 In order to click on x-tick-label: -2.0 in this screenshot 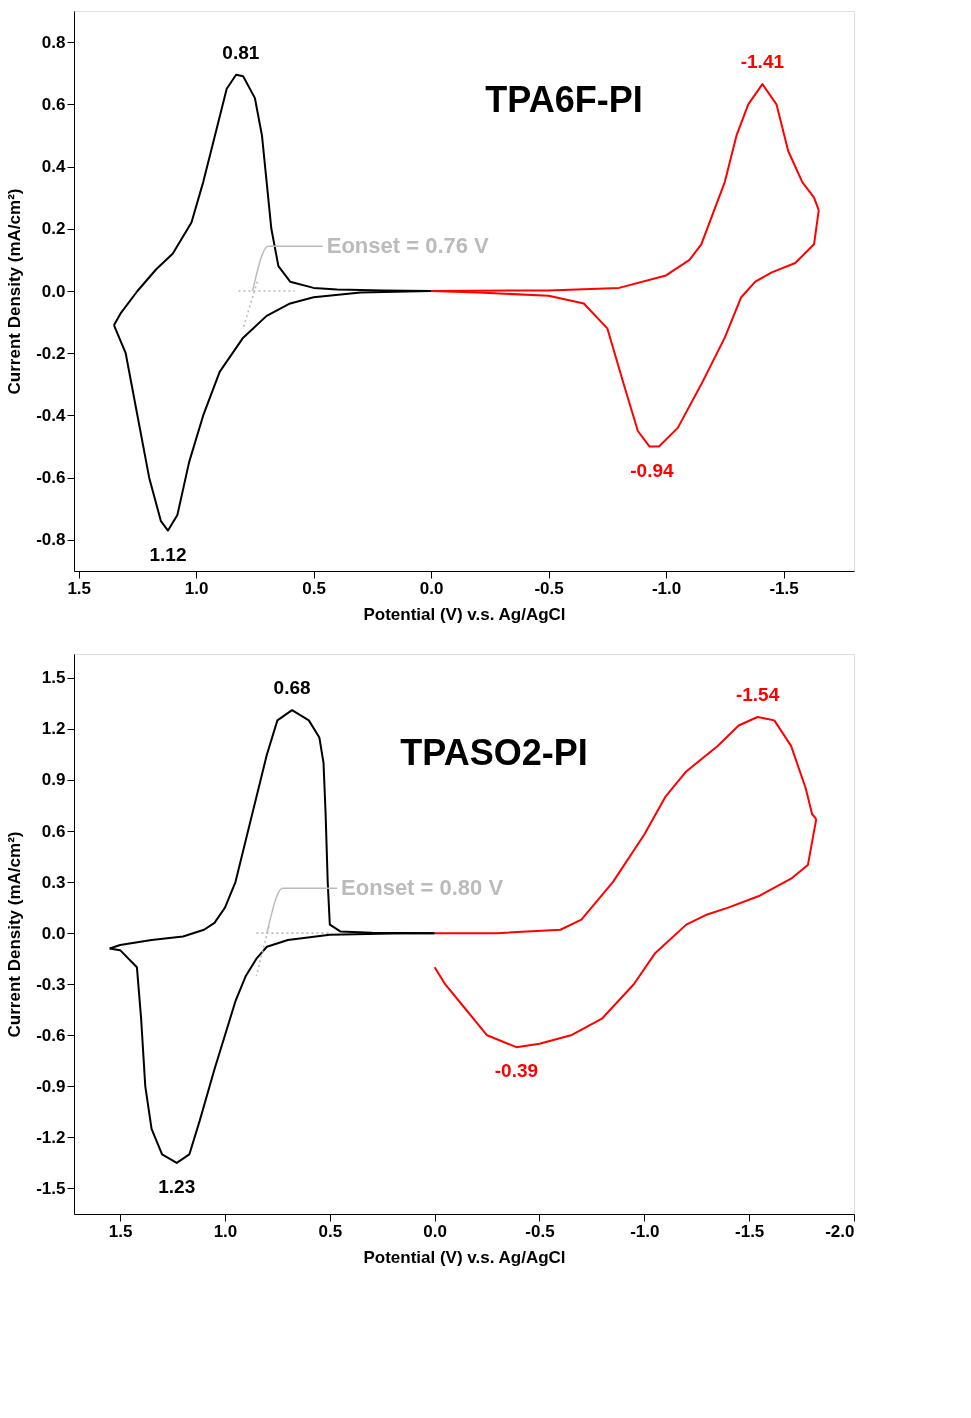, I will do `click(840, 1231)`.